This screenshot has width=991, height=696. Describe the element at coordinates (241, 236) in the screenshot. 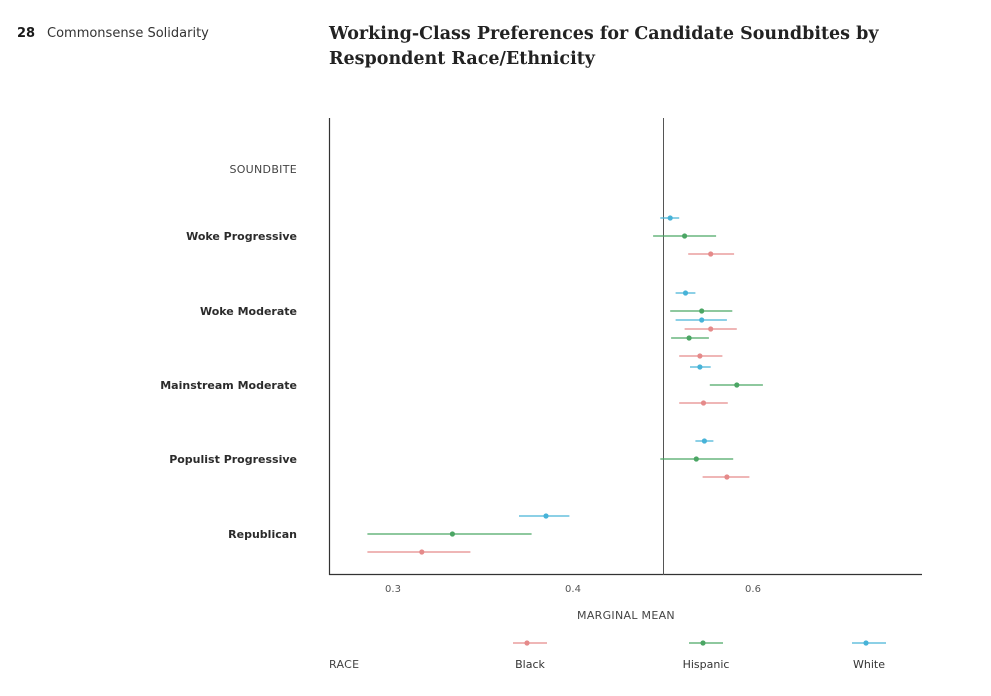

I see `category-label-woke-progressive: Woke Progressive` at that location.